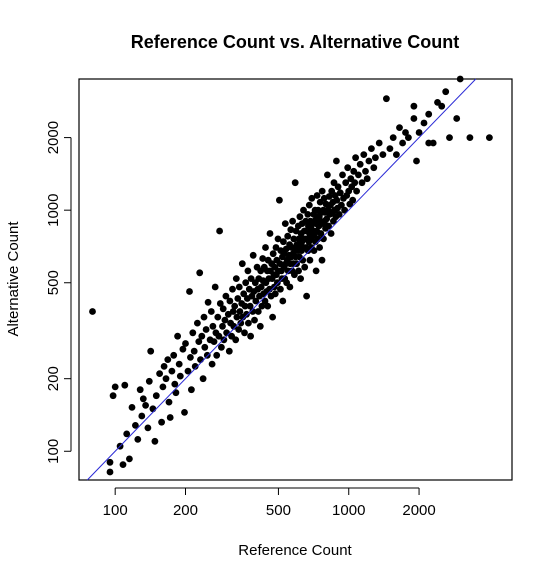  I want to click on y-tick-label: 500, so click(53, 282).